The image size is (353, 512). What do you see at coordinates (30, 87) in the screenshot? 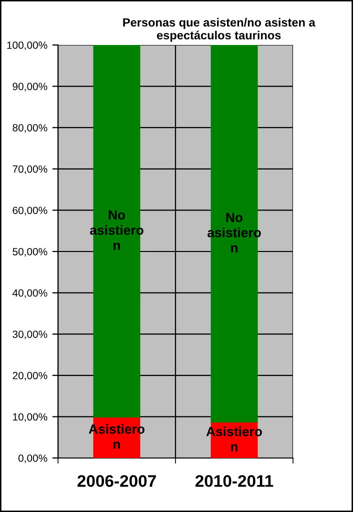
I see `y-tick-label: 90,00%` at bounding box center [30, 87].